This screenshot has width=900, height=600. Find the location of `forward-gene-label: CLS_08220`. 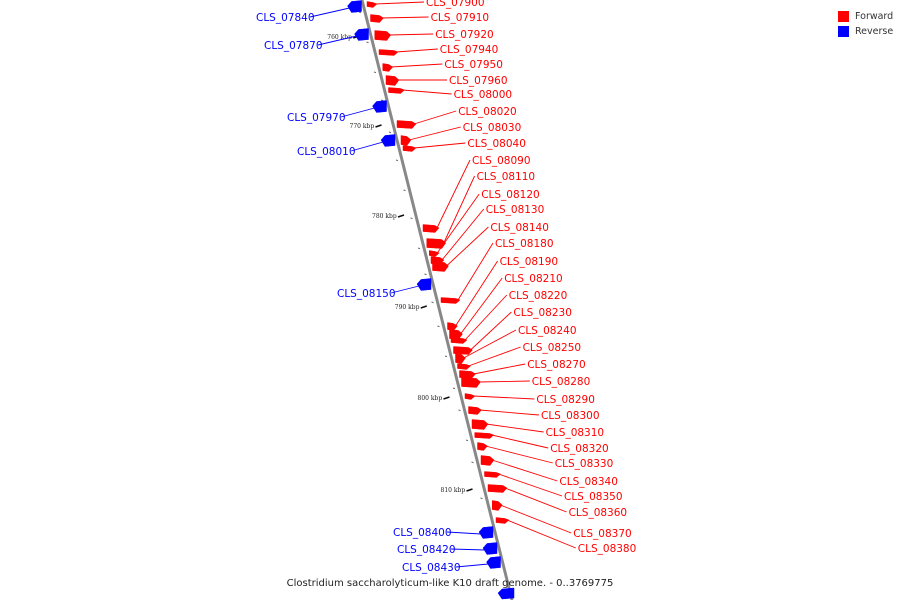

forward-gene-label: CLS_08220 is located at coordinates (538, 296).